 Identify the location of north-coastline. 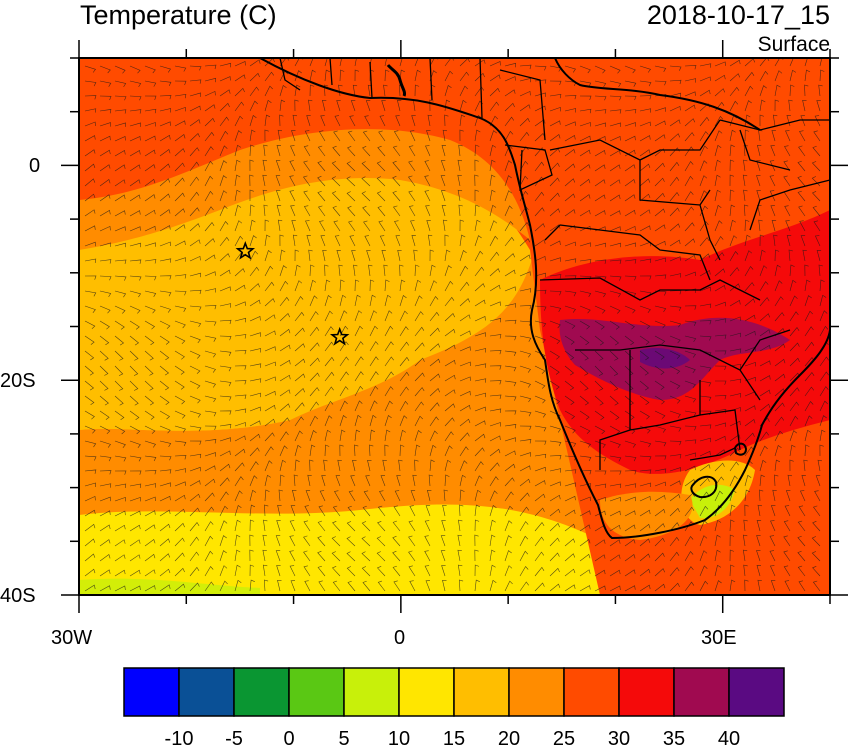
(657, 94).